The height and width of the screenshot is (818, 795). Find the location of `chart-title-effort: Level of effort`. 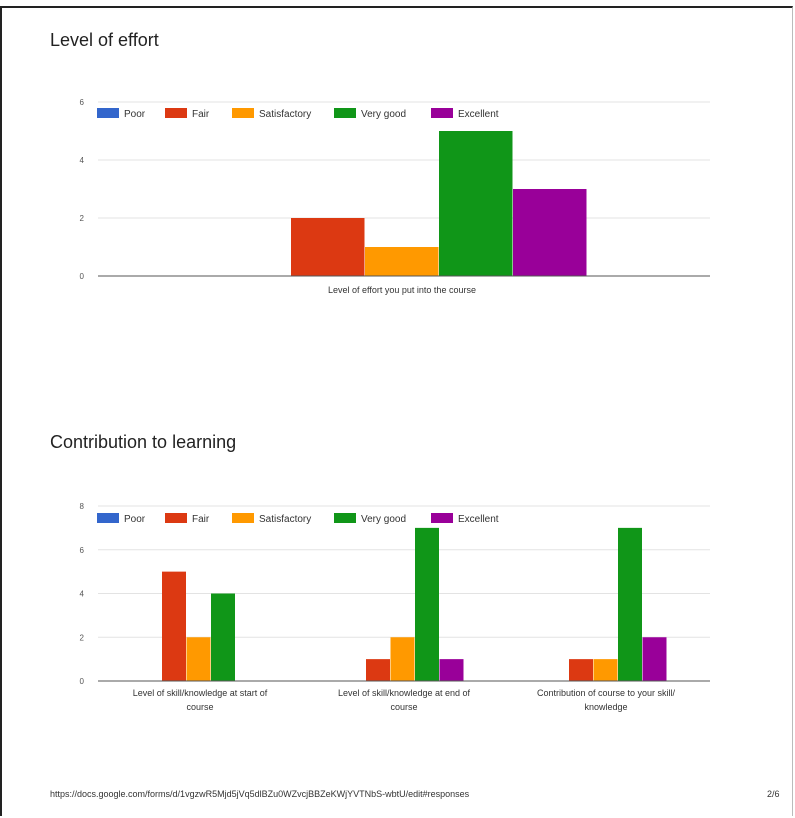

chart-title-effort: Level of effort is located at coordinates (104, 40).